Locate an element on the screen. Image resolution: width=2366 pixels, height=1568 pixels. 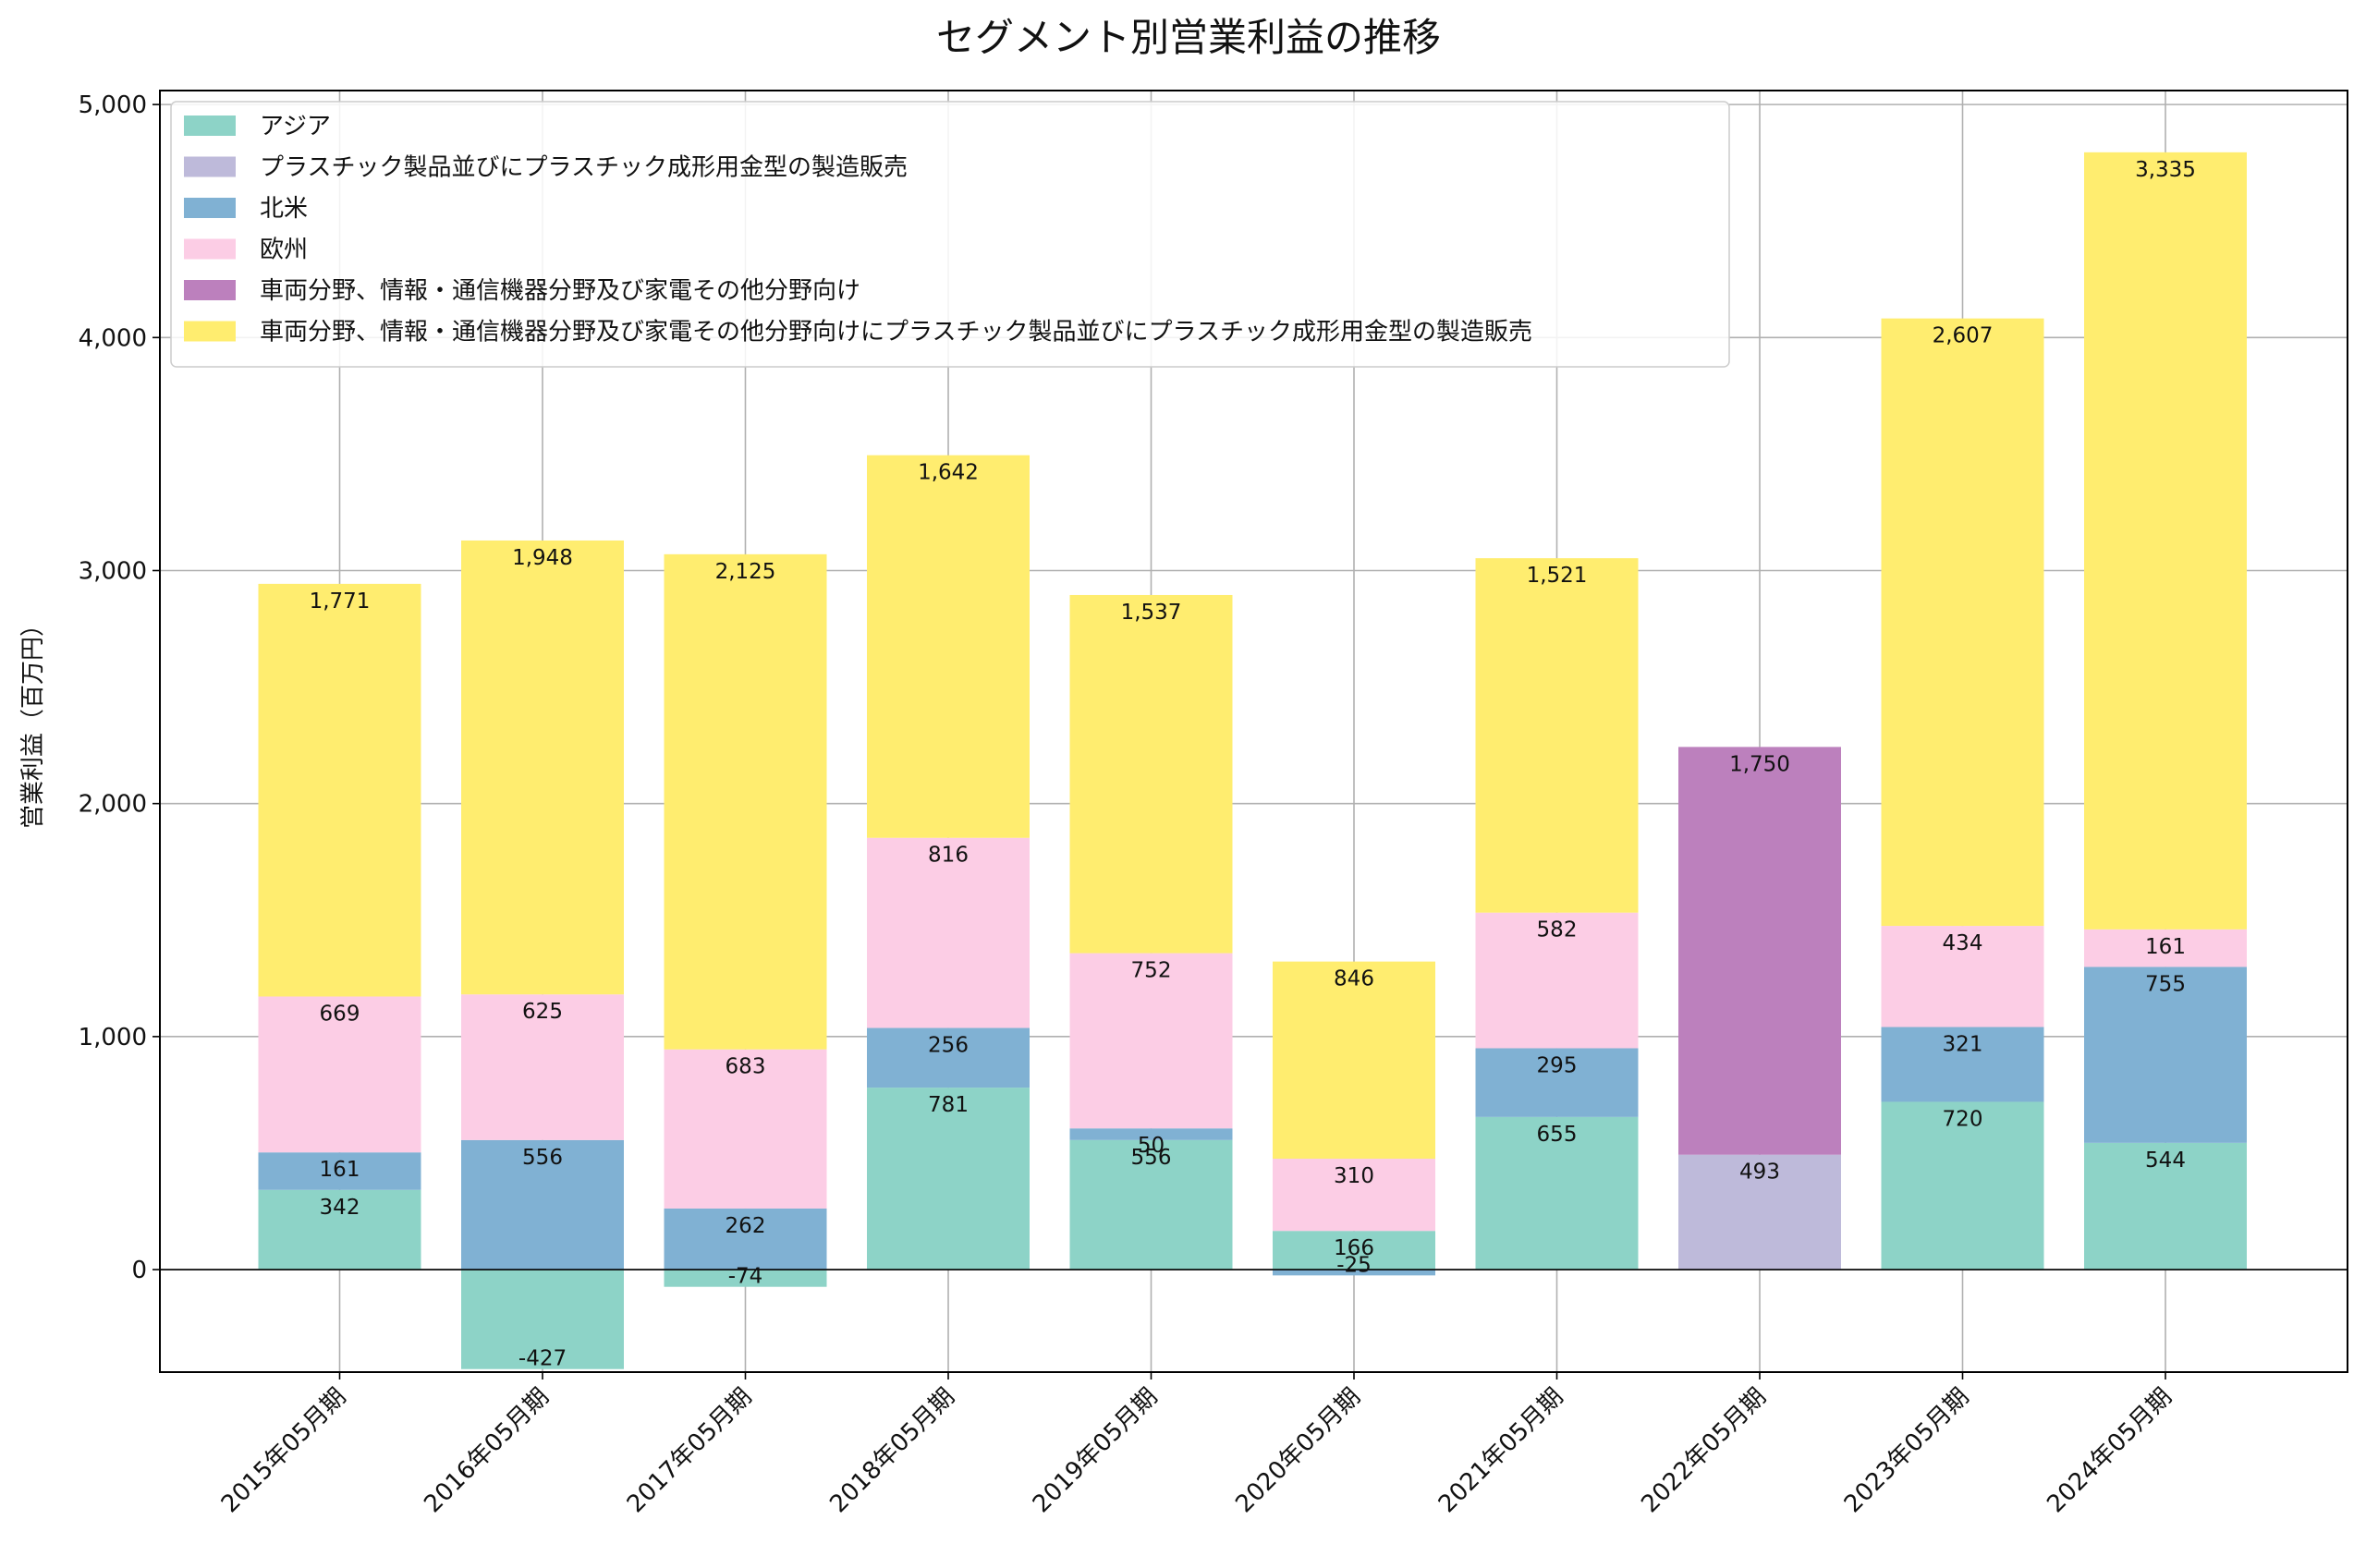
value-label: 655 is located at coordinates (1558, 1135).